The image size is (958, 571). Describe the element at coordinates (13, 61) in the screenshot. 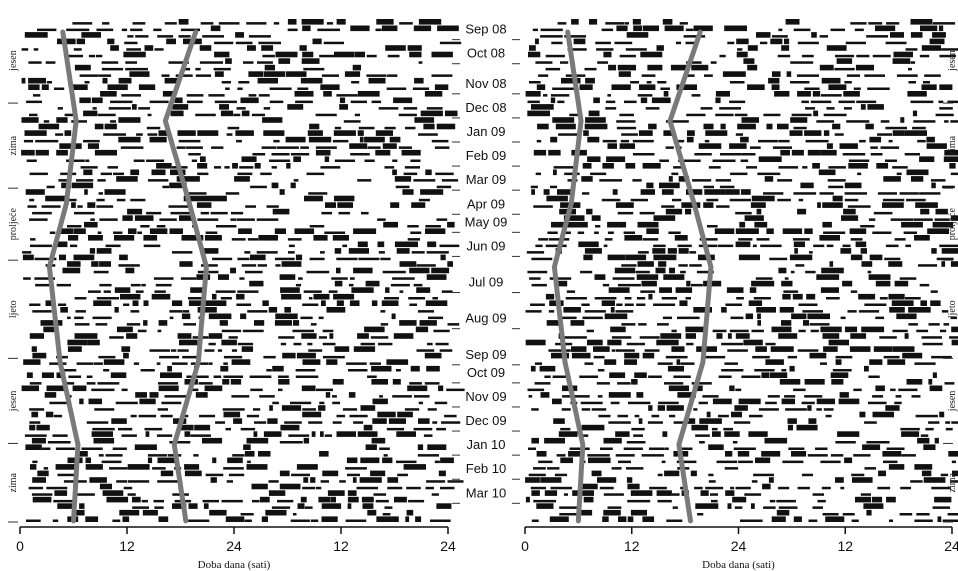

I see `season-label: jesen` at that location.